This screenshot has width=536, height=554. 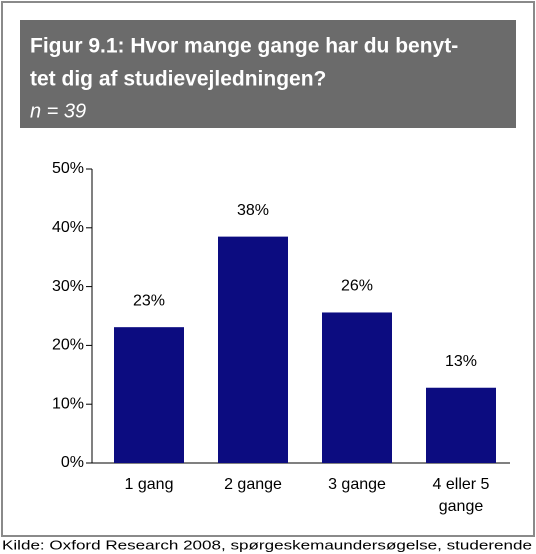 What do you see at coordinates (461, 361) in the screenshot?
I see `value-label: 13%` at bounding box center [461, 361].